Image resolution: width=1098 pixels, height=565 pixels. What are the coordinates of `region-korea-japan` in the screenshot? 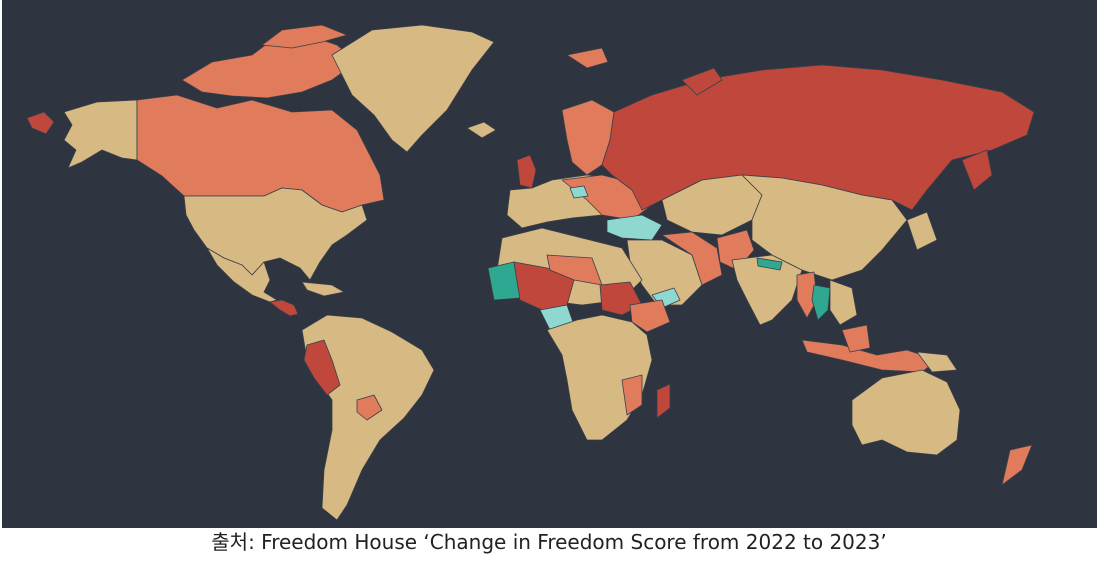 It's located at (922, 231).